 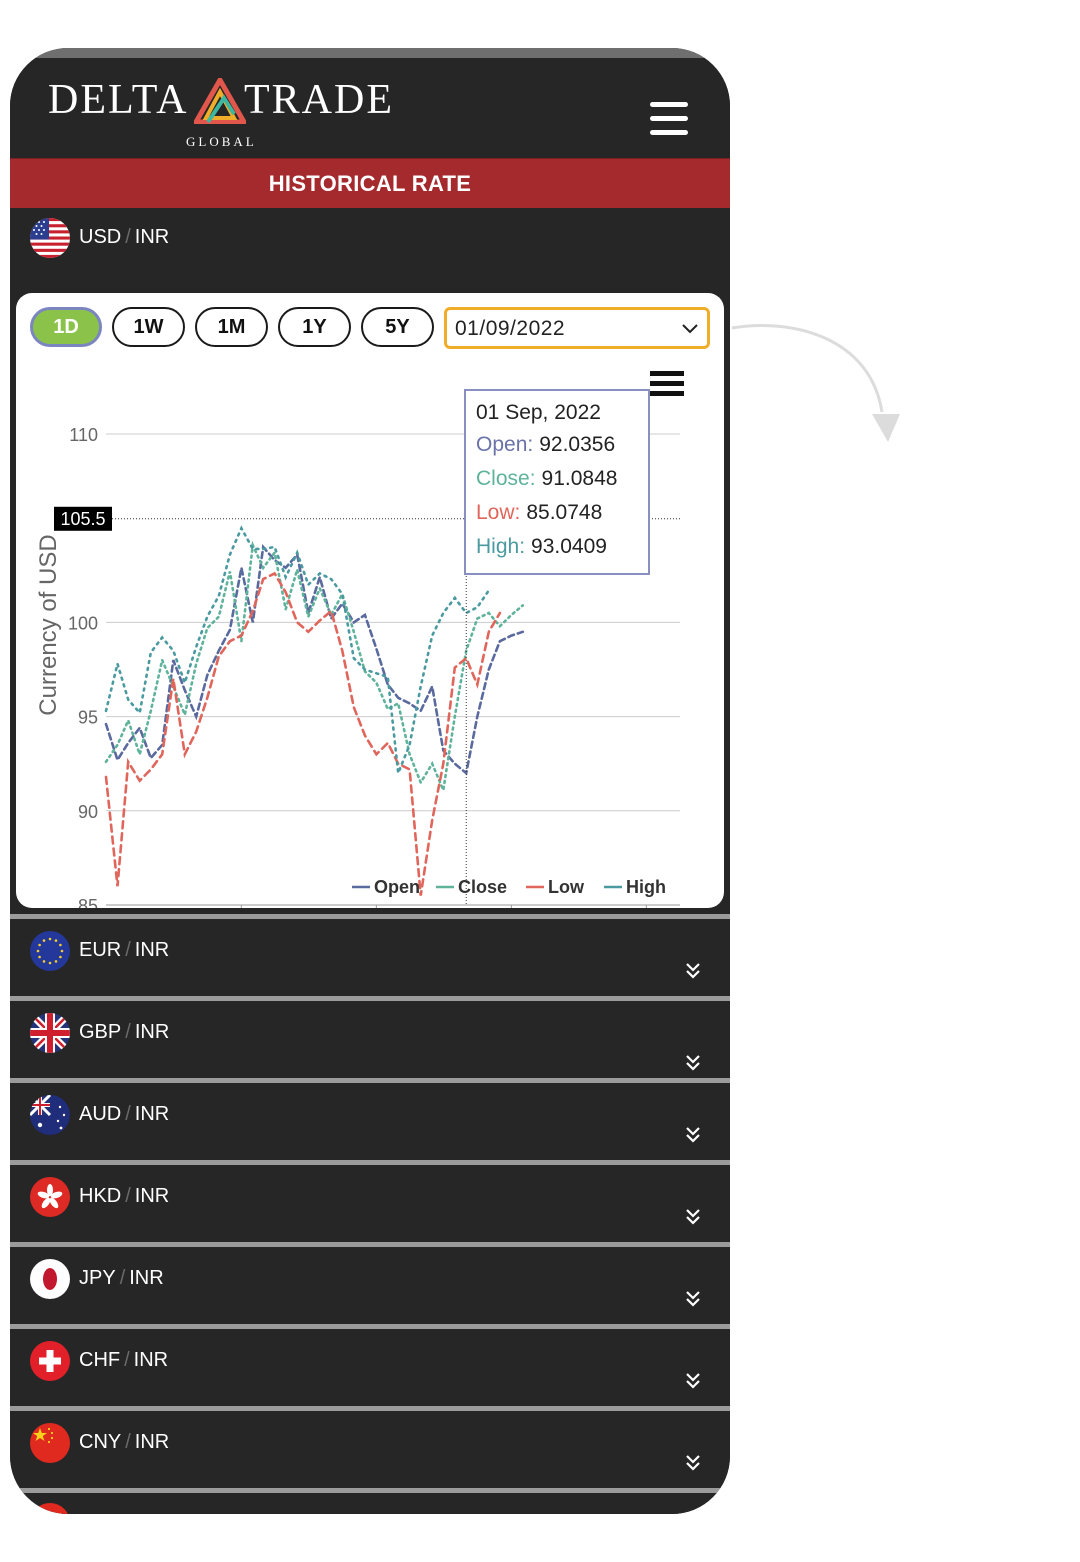 What do you see at coordinates (124, 950) in the screenshot?
I see `pair-label: EUR / INR` at bounding box center [124, 950].